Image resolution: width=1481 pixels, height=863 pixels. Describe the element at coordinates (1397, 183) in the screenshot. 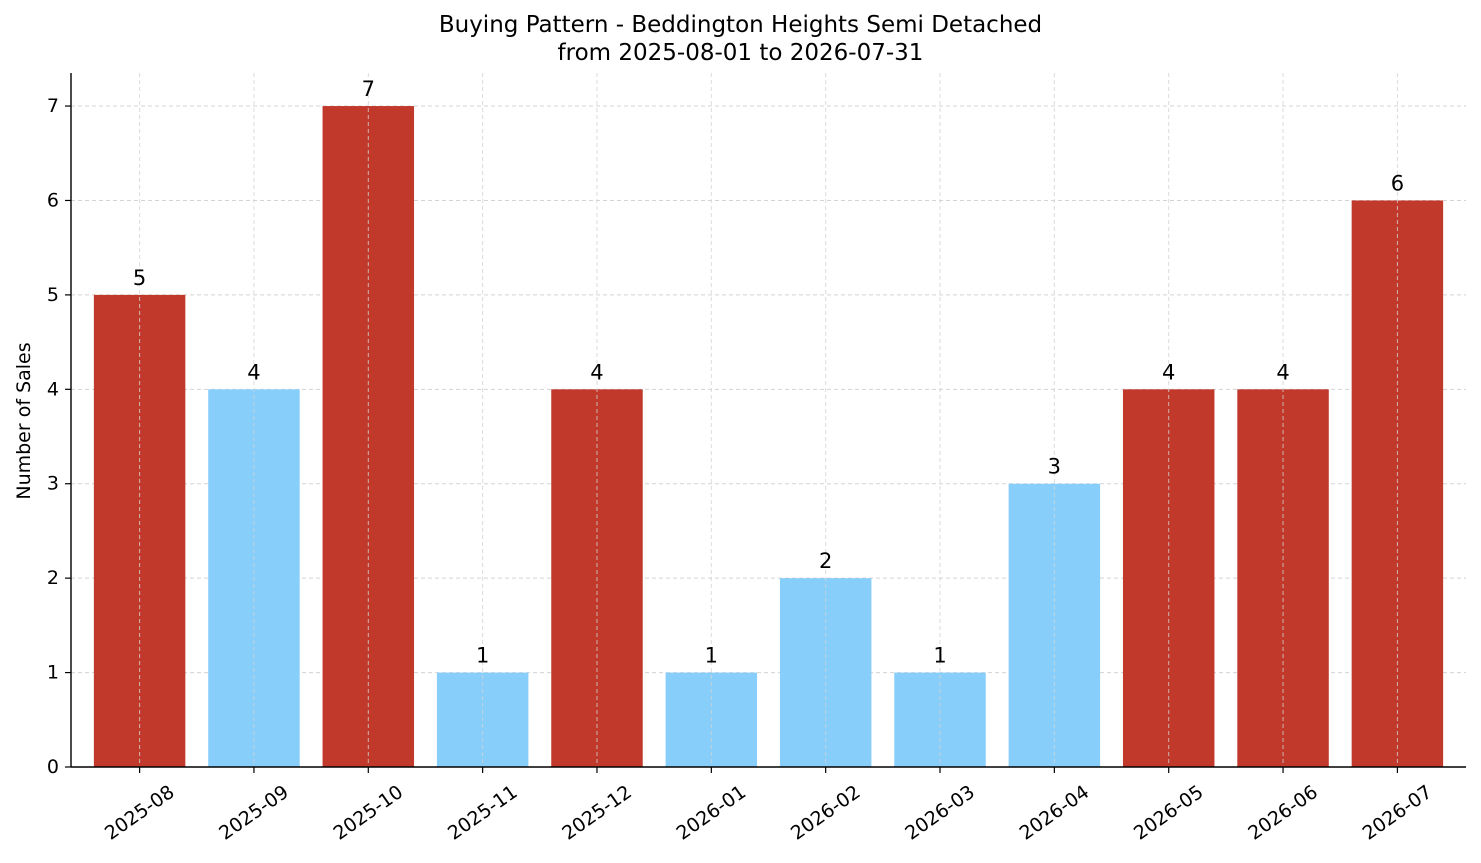

I see `data-label-2026-07: 6` at that location.